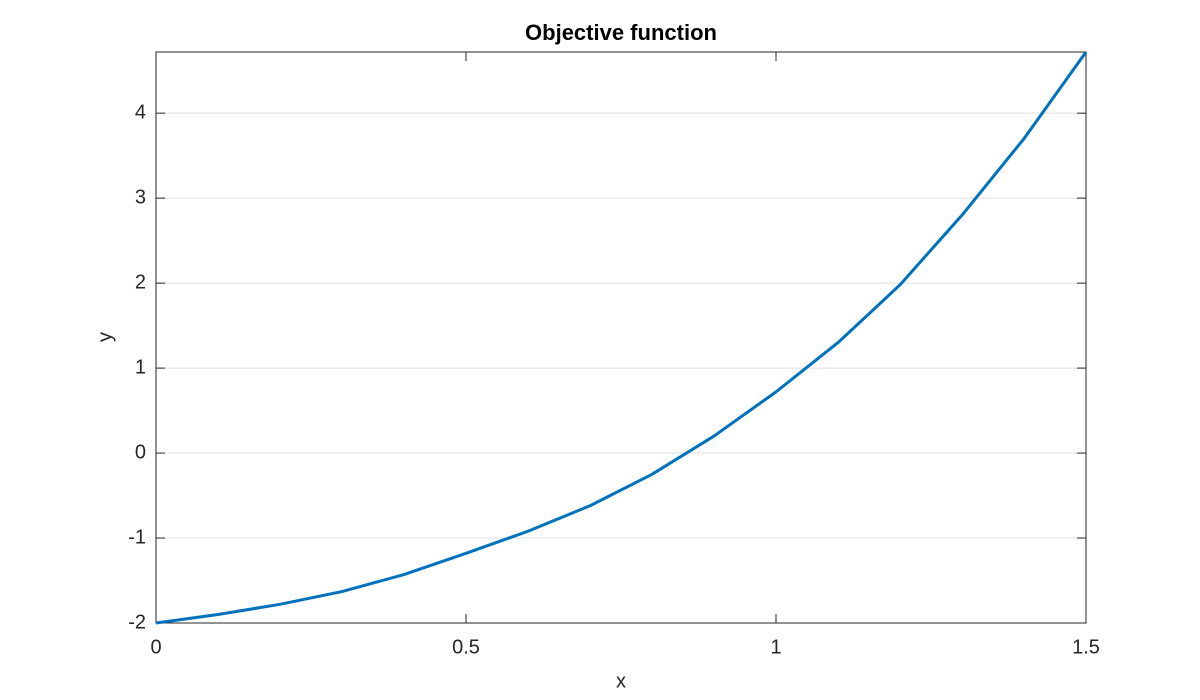 This screenshot has width=1200, height=700. I want to click on y-tick-label: 3, so click(140, 197).